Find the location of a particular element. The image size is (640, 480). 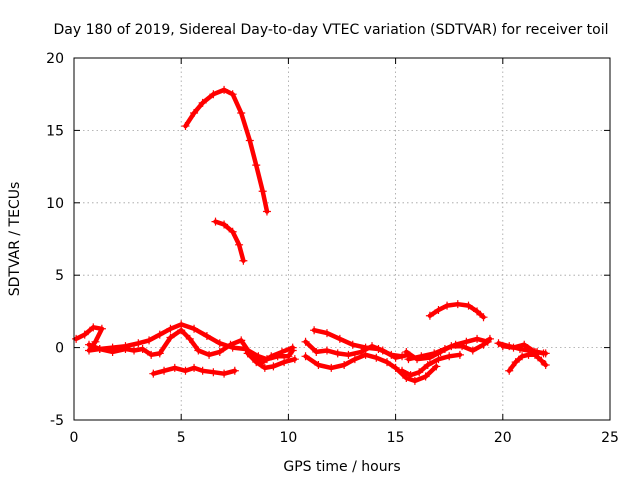

y-tick-label: 5 is located at coordinates (59, 276).